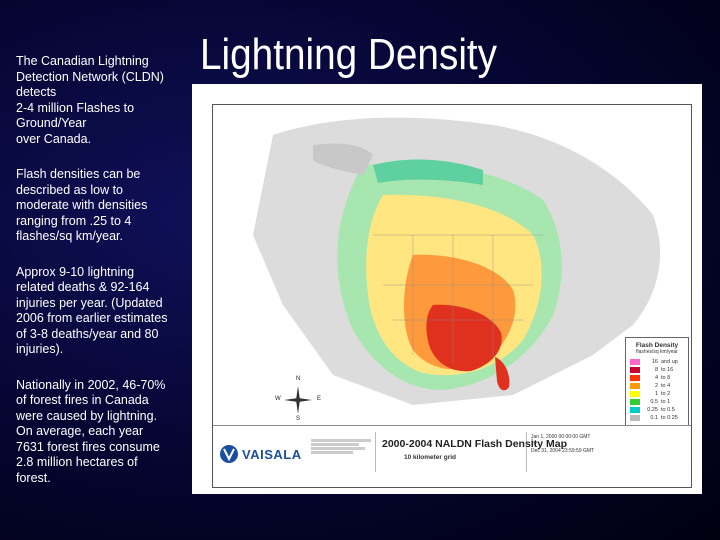 The image size is (720, 540). I want to click on legend-row: 0.5 to 1, so click(657, 402).